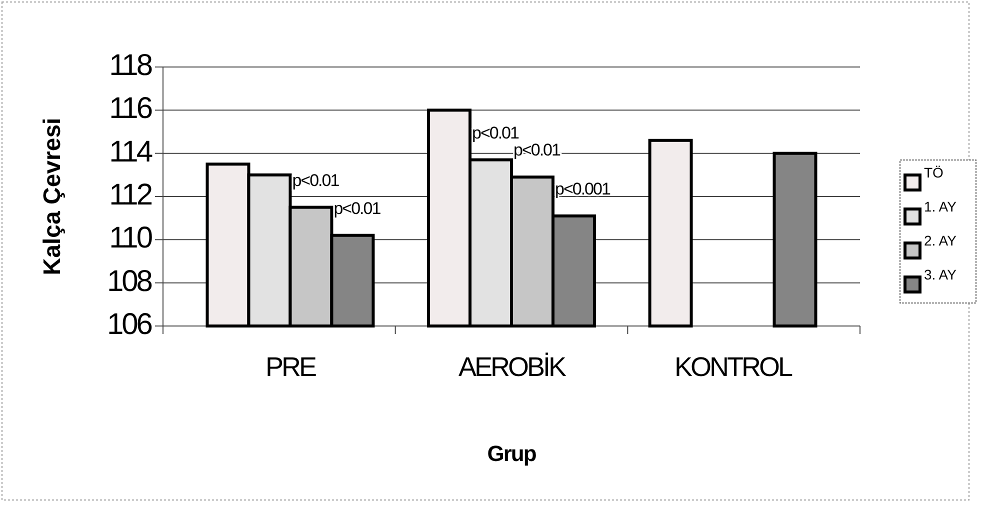 The width and height of the screenshot is (997, 506). What do you see at coordinates (130, 195) in the screenshot?
I see `y-tick-label: 112` at bounding box center [130, 195].